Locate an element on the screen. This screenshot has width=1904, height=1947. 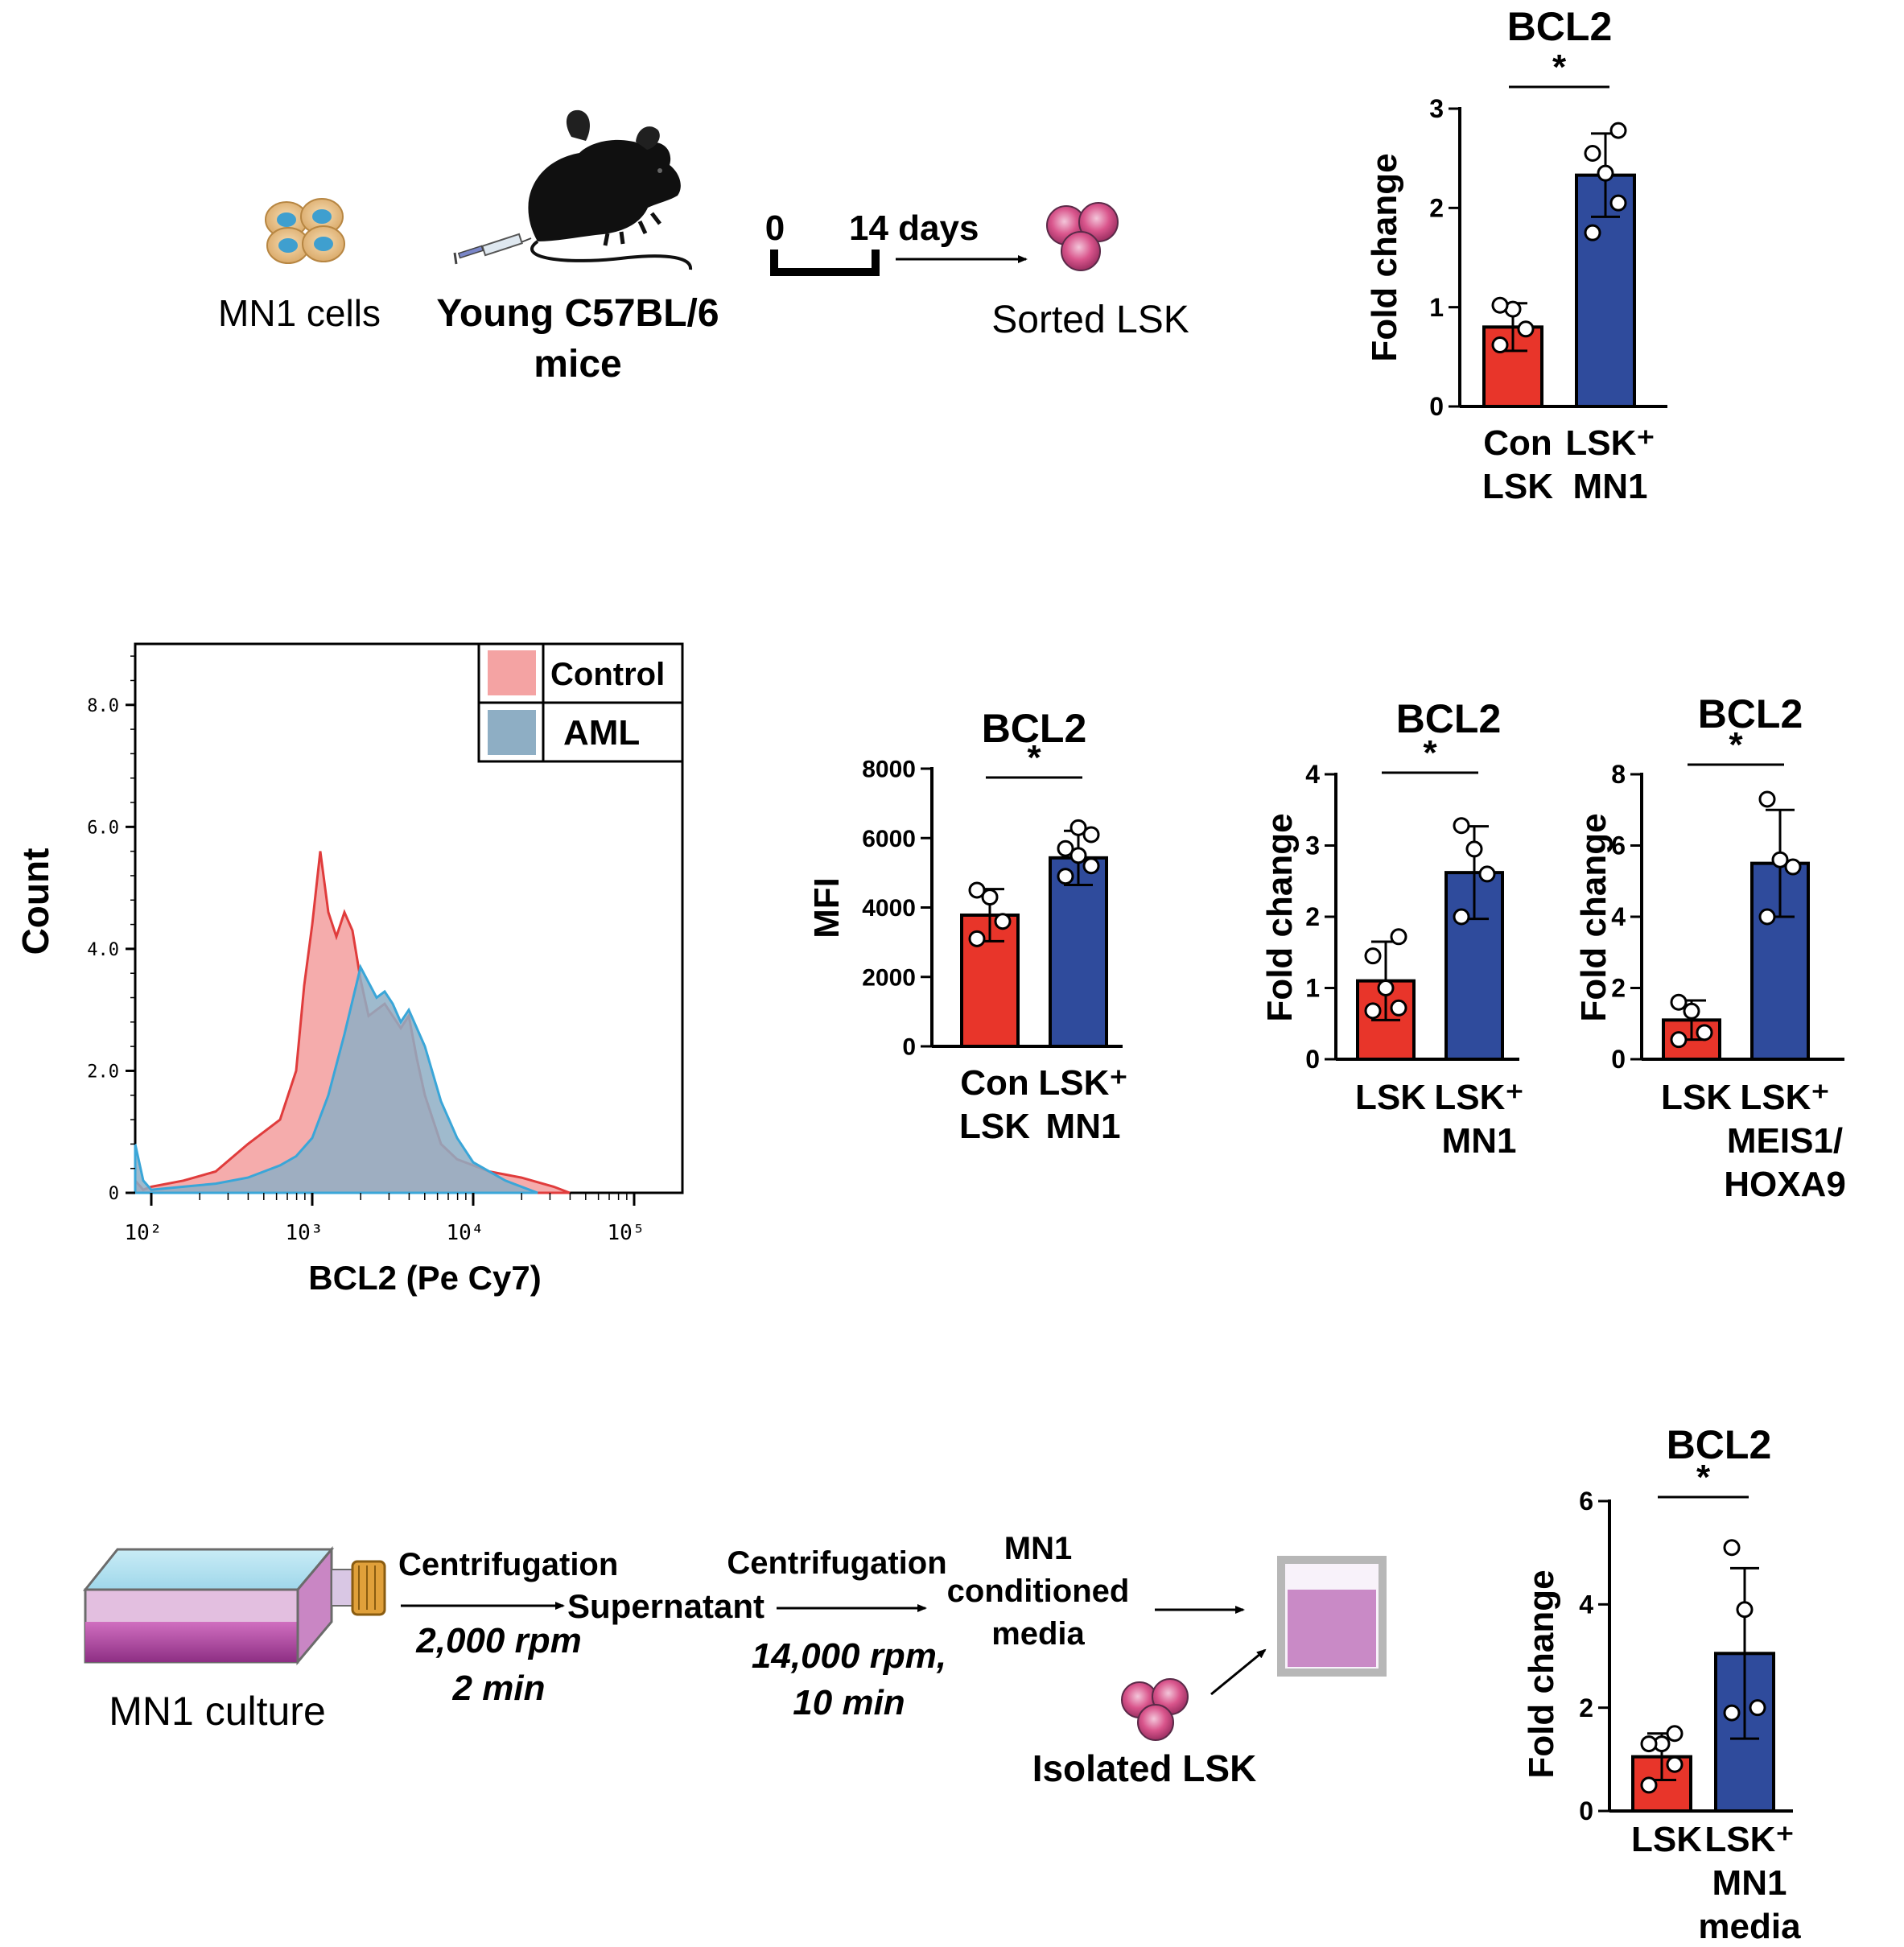
arrow-lsk-to-well is located at coordinates (1238, 1672).